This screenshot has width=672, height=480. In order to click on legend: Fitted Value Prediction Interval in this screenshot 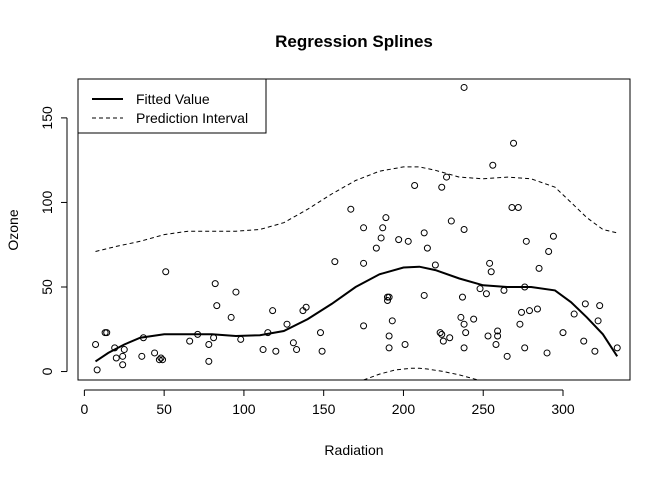, I will do `click(172, 106)`.